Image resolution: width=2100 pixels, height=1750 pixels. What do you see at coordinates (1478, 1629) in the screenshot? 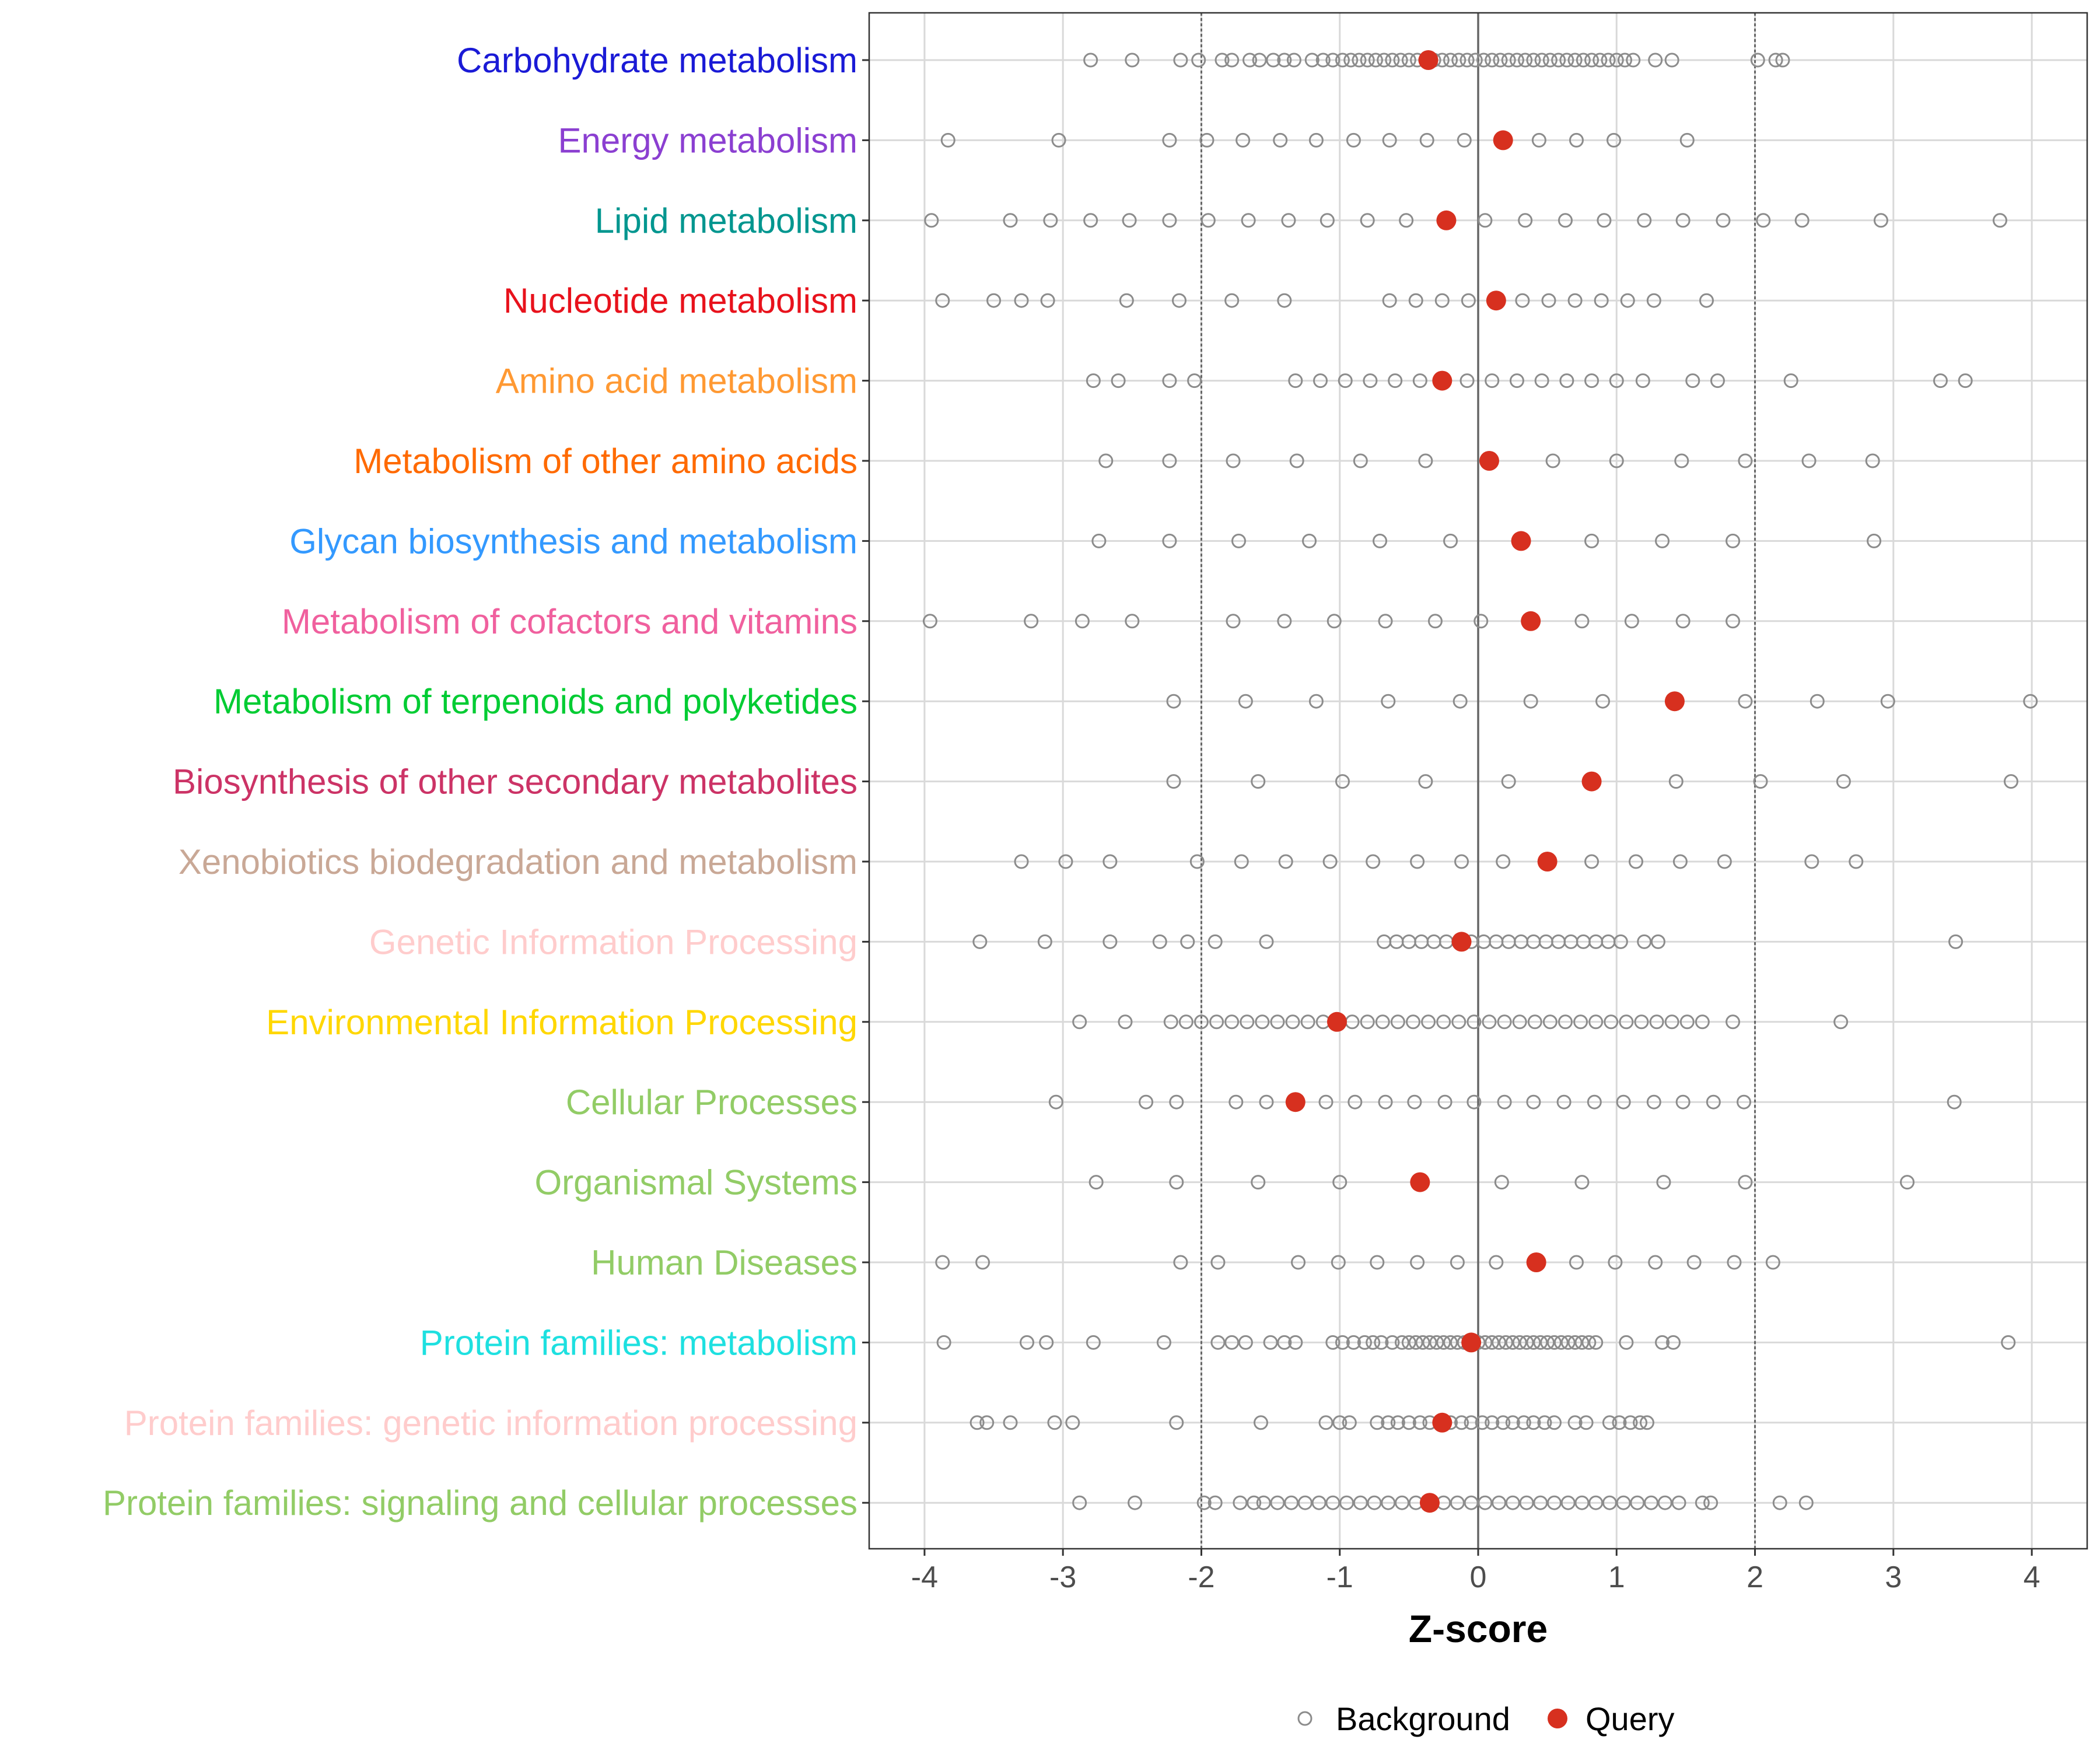
I see `x-axis-title: Z-score` at bounding box center [1478, 1629].